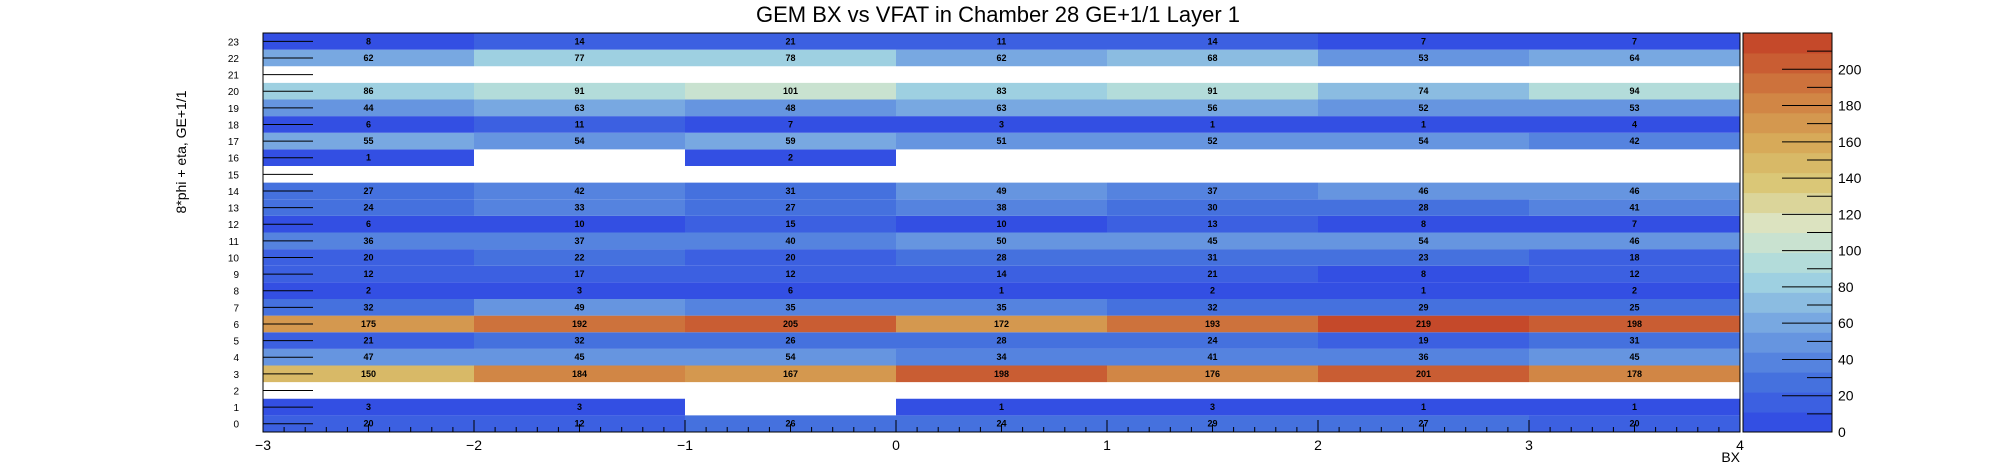 This screenshot has height=472, width=1996. I want to click on color-bar-tick-label: 180, so click(1850, 106).